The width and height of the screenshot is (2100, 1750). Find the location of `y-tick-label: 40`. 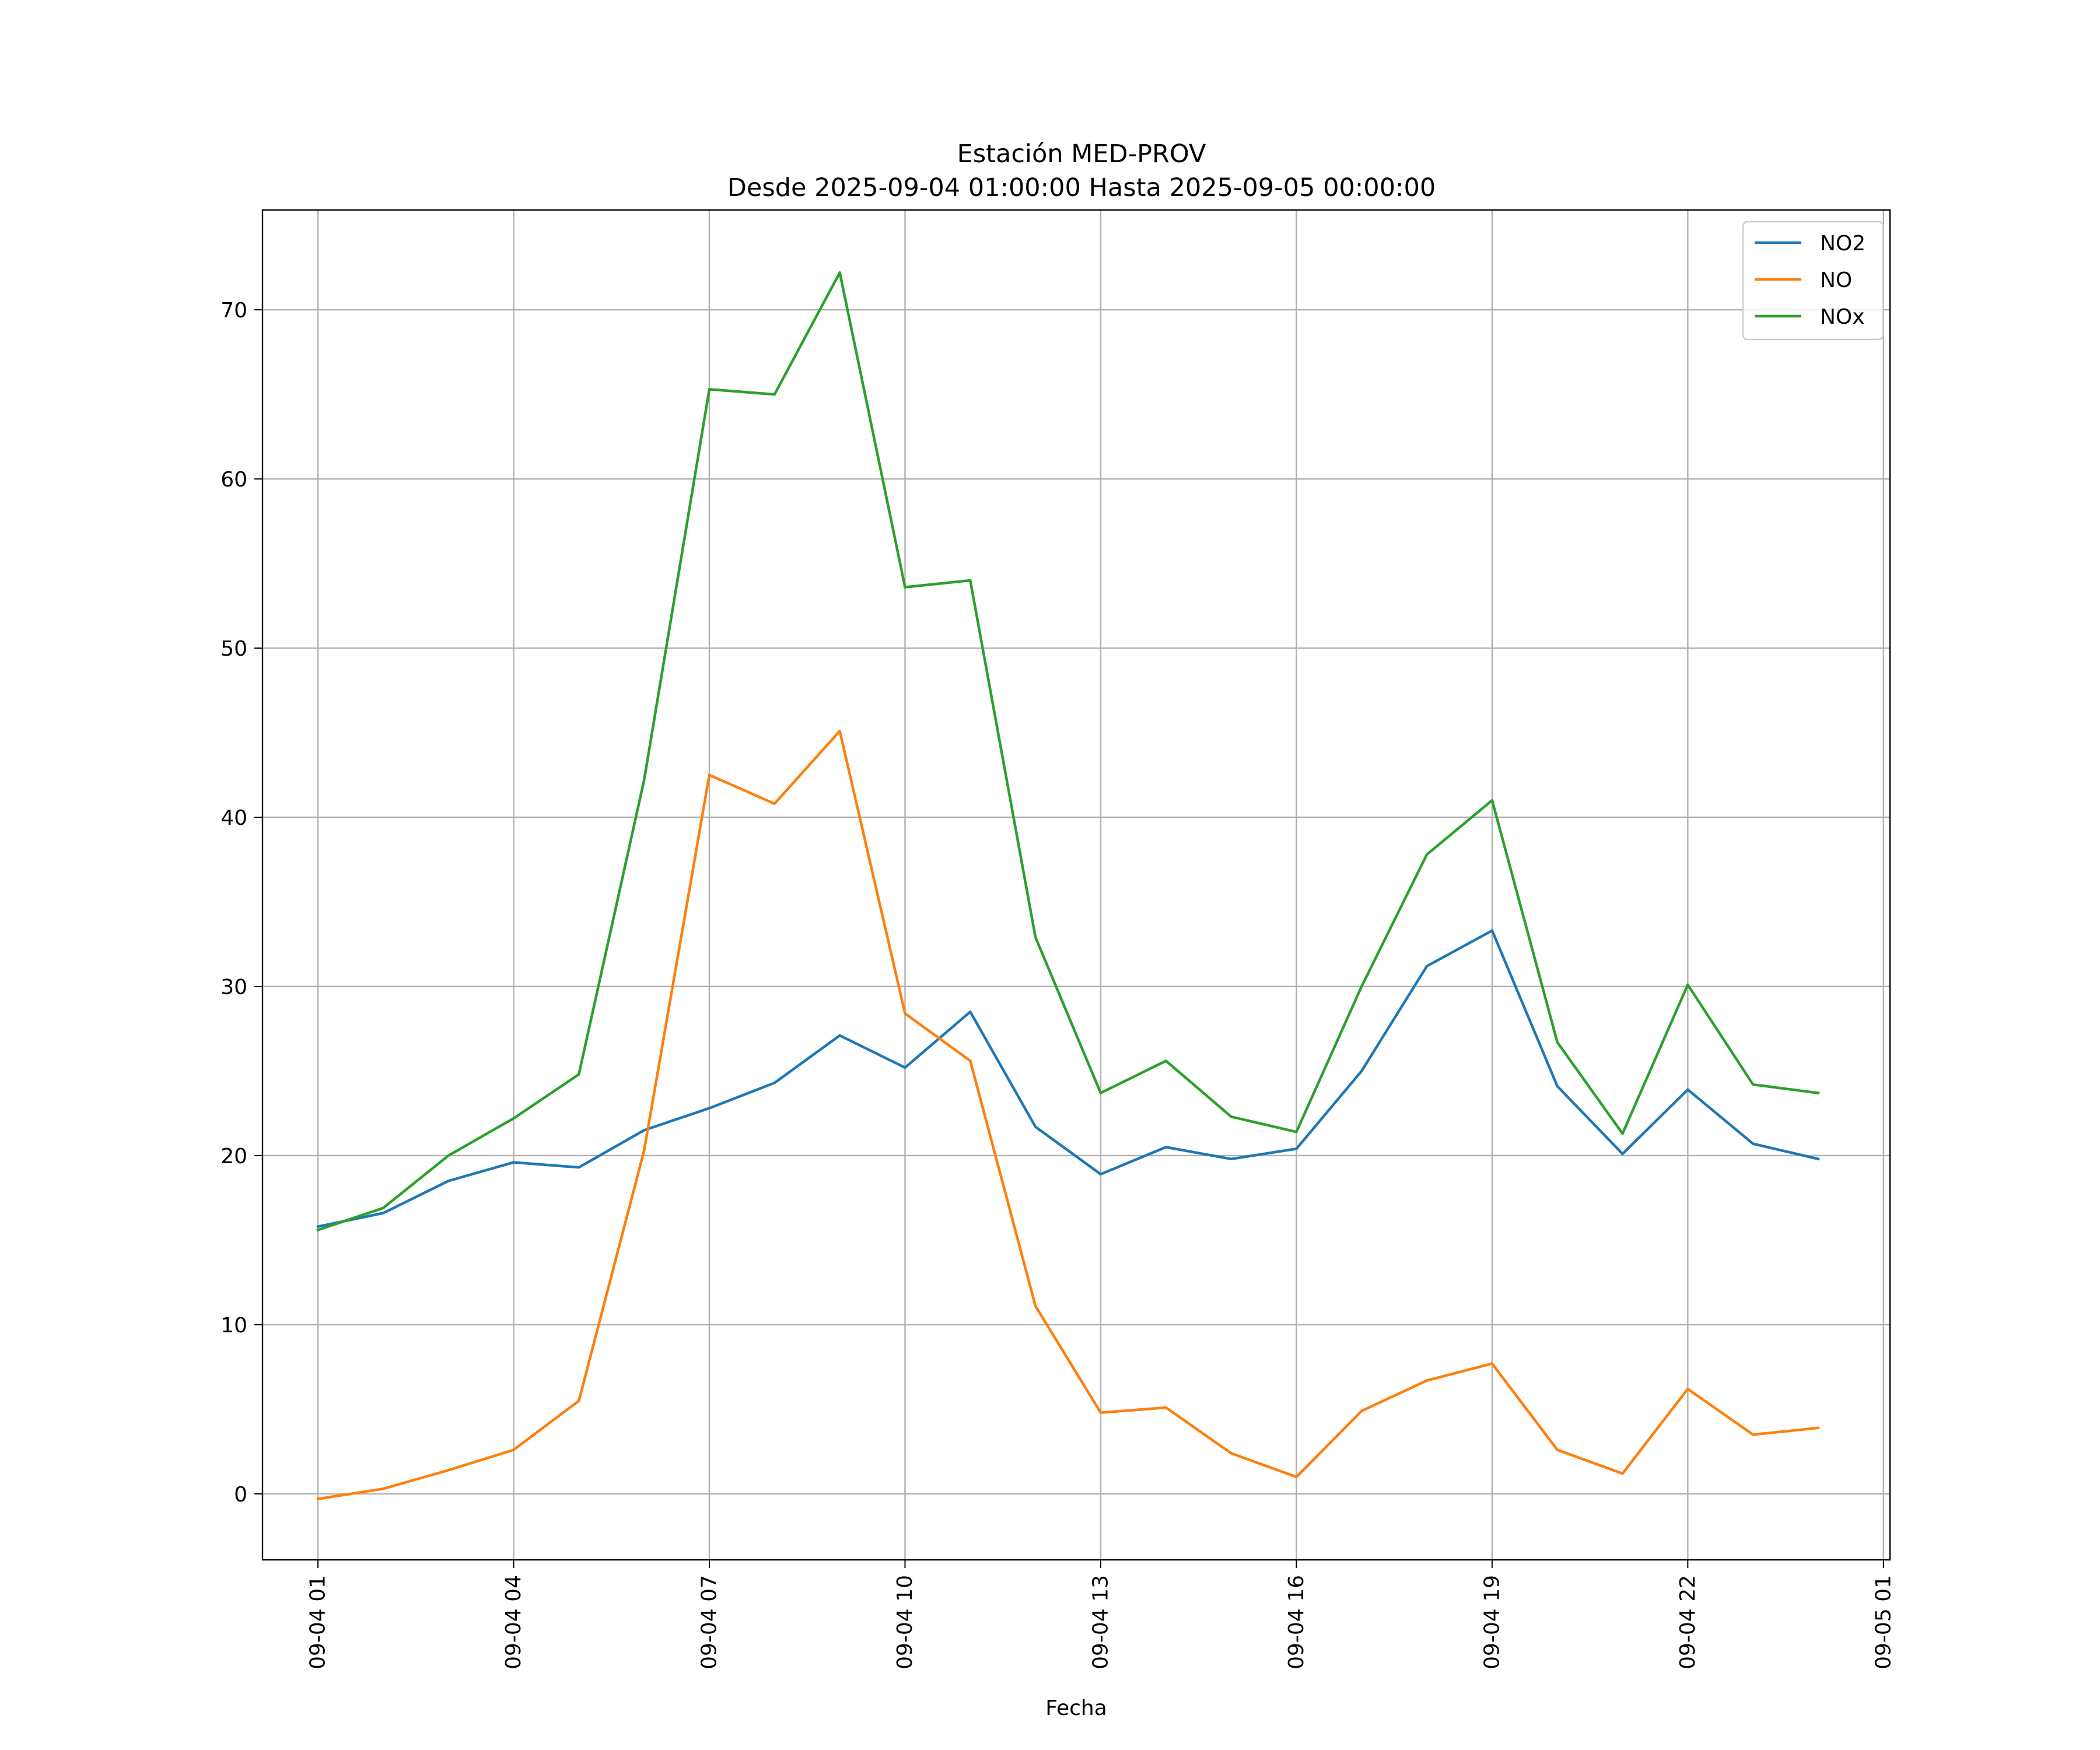

y-tick-label: 40 is located at coordinates (233, 818).